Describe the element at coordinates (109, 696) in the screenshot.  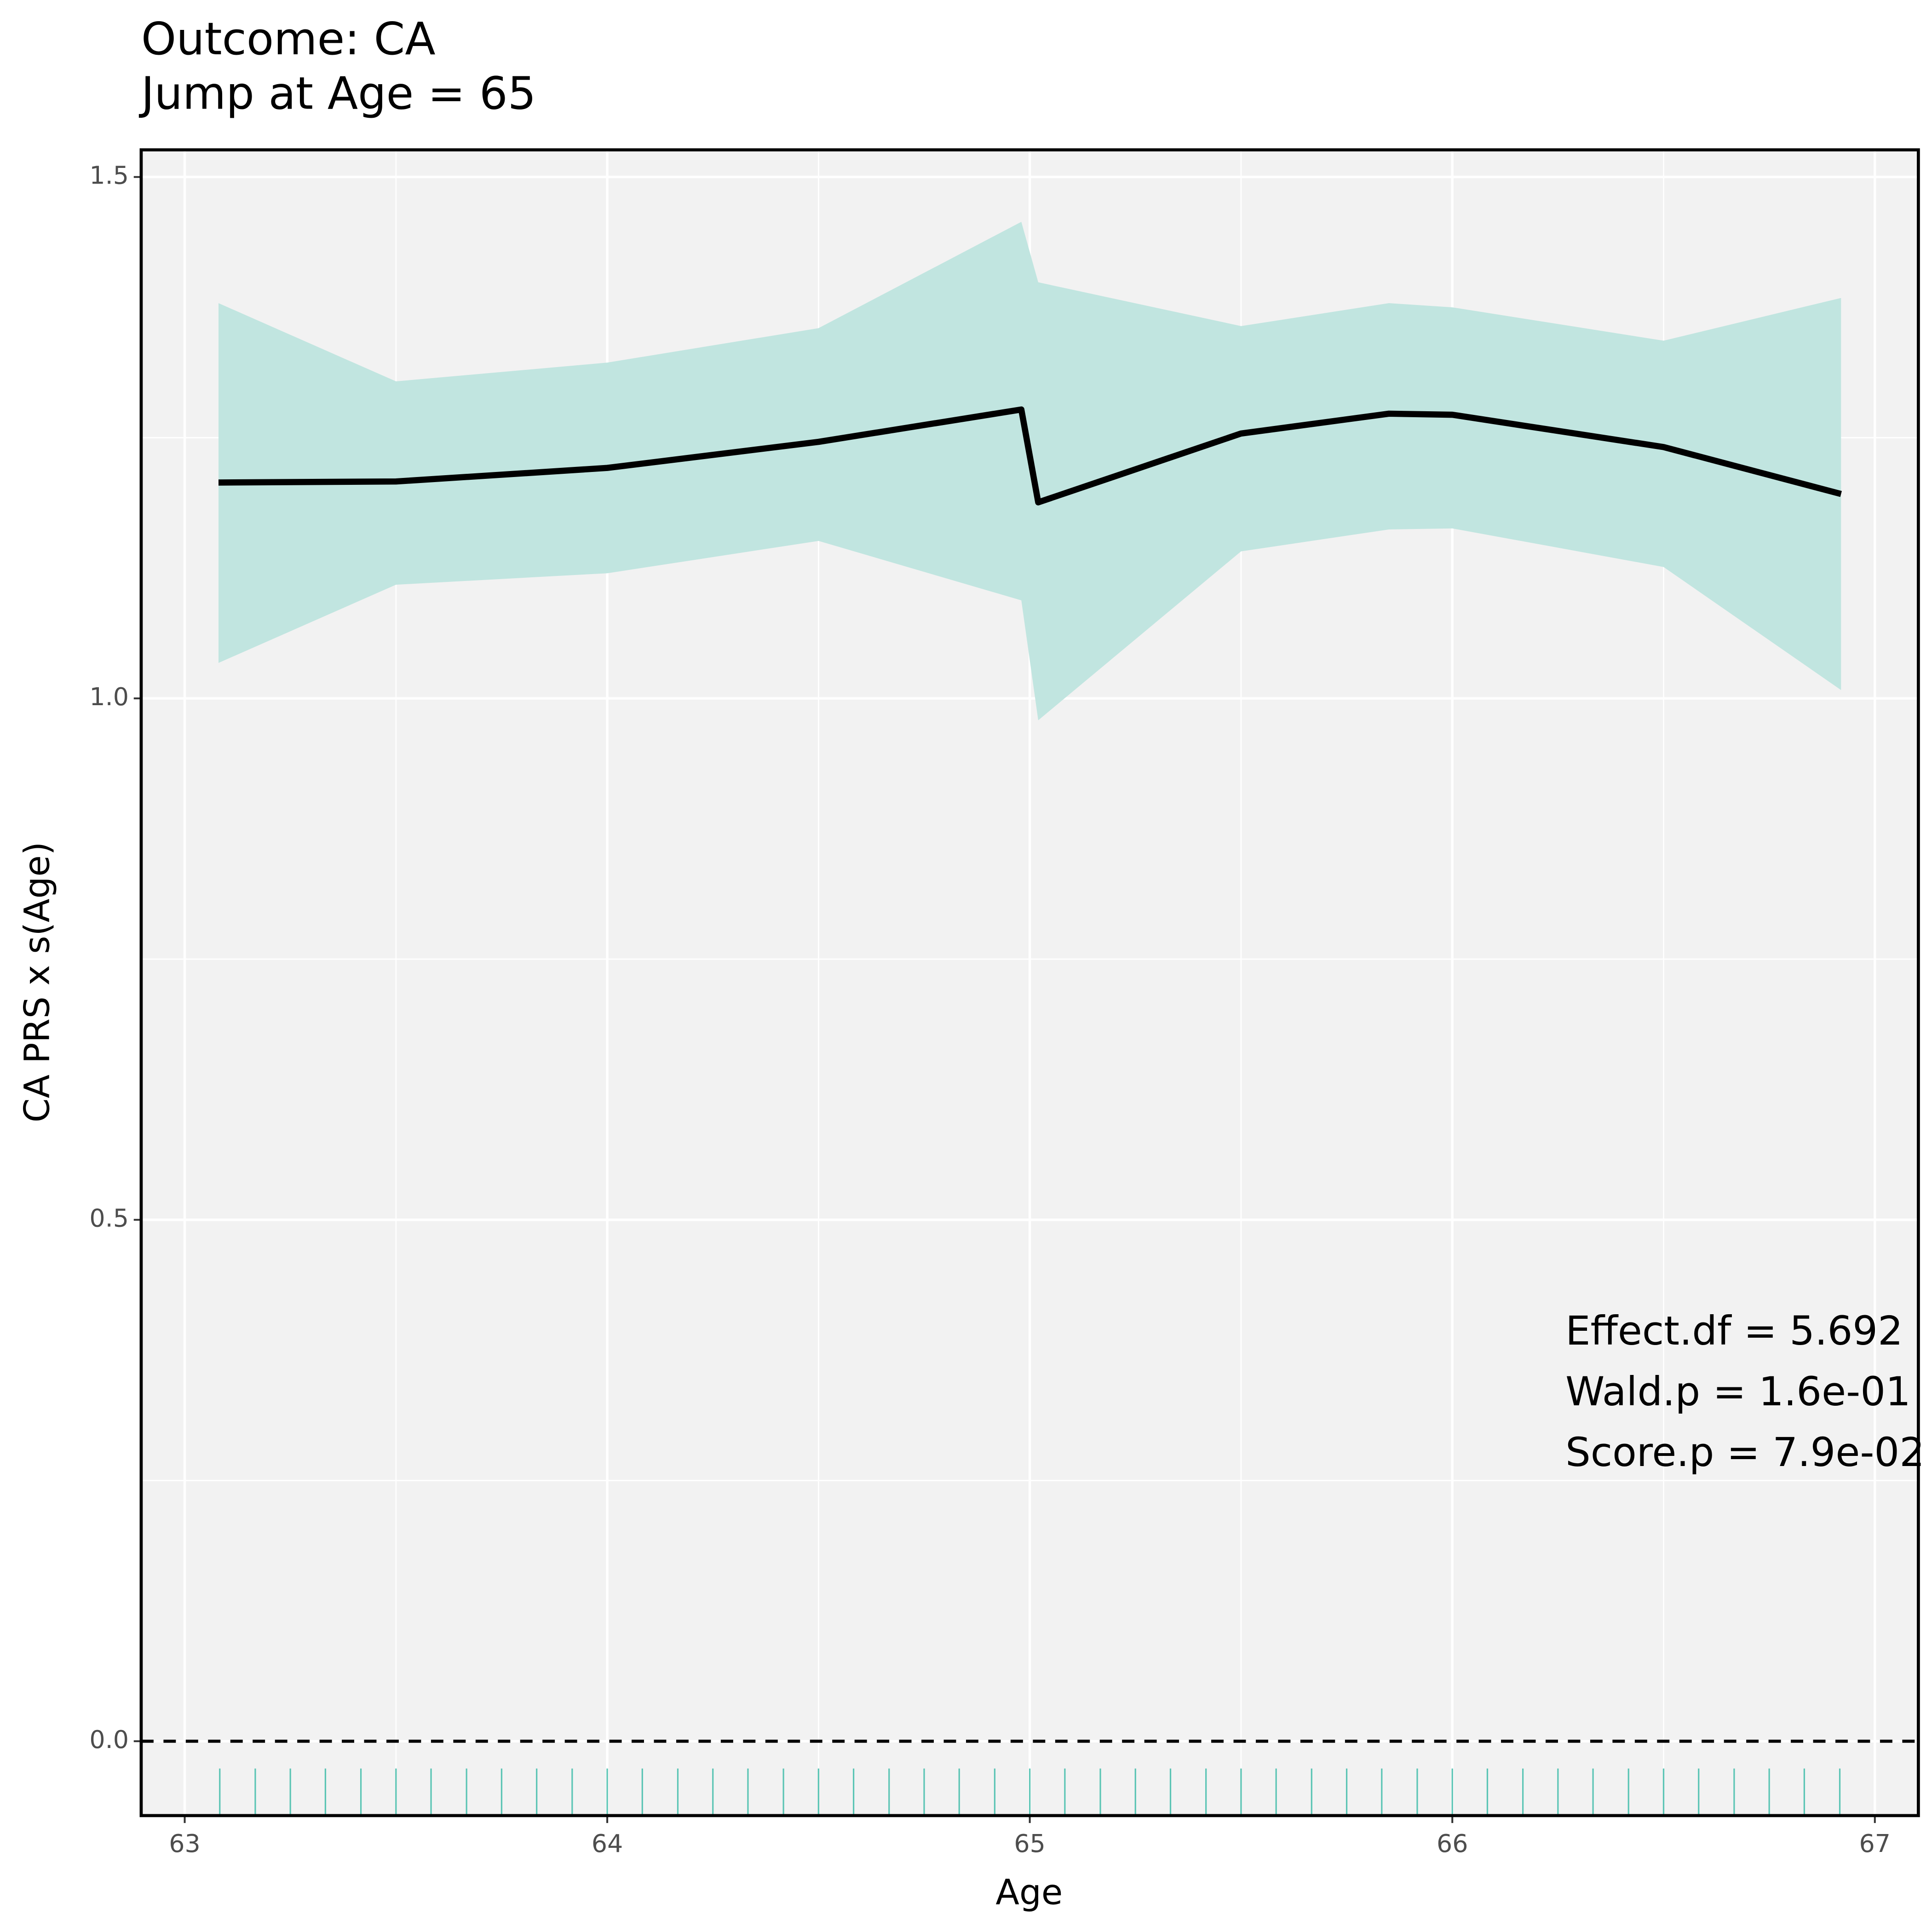
I see `y-tick-label: 1.0` at that location.